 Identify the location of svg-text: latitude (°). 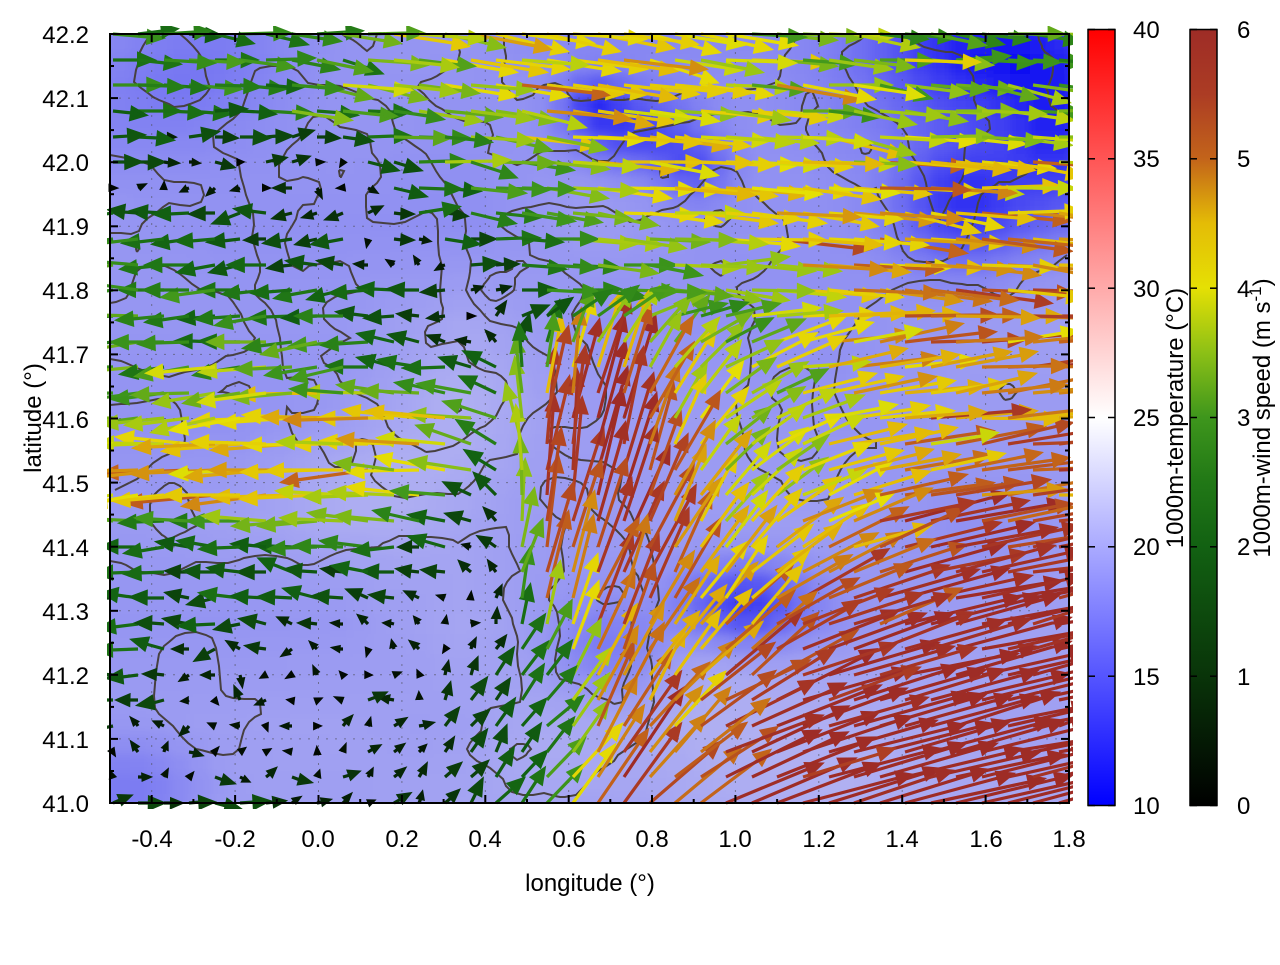
(33, 418).